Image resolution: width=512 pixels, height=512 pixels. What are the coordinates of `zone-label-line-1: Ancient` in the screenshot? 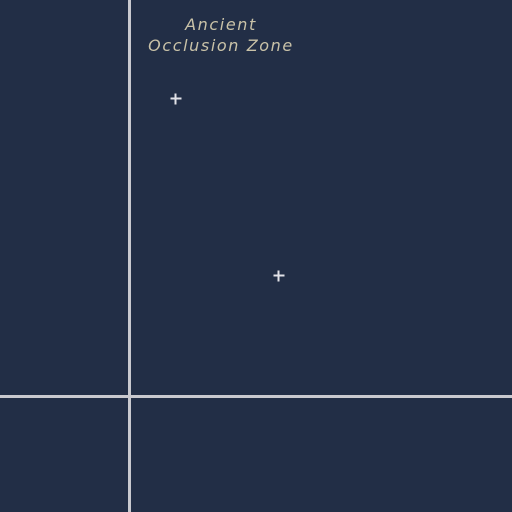 It's located at (221, 24).